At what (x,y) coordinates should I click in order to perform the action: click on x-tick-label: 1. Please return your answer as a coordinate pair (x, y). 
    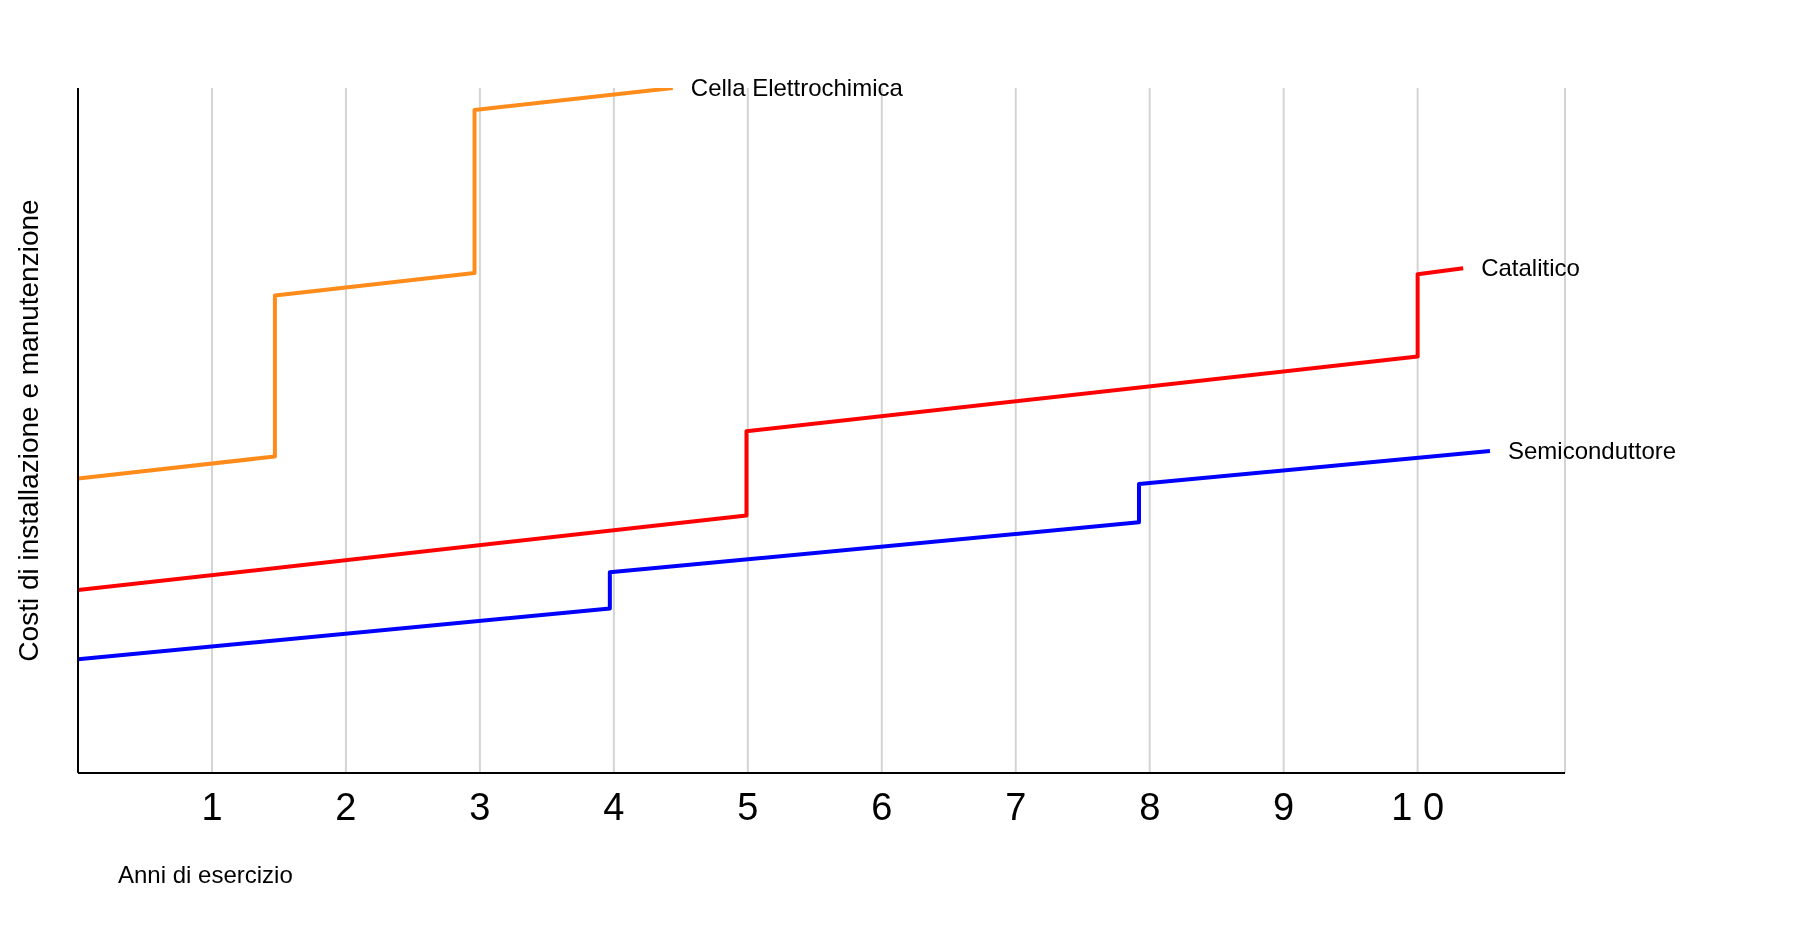
    Looking at the image, I should click on (212, 806).